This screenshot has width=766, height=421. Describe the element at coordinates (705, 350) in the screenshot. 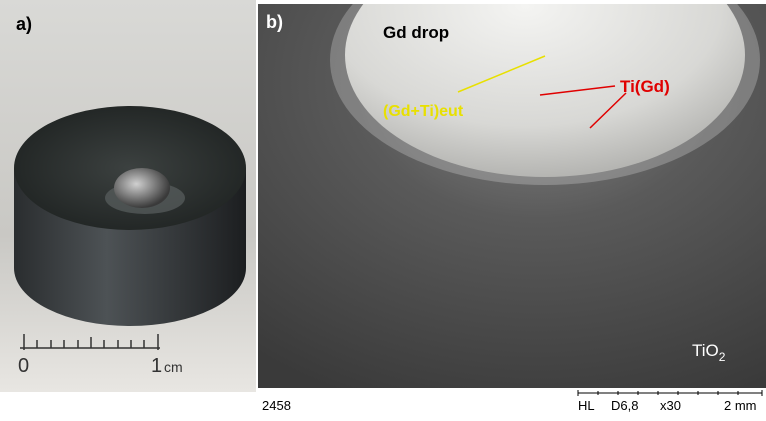

I see `formula: TiO` at that location.